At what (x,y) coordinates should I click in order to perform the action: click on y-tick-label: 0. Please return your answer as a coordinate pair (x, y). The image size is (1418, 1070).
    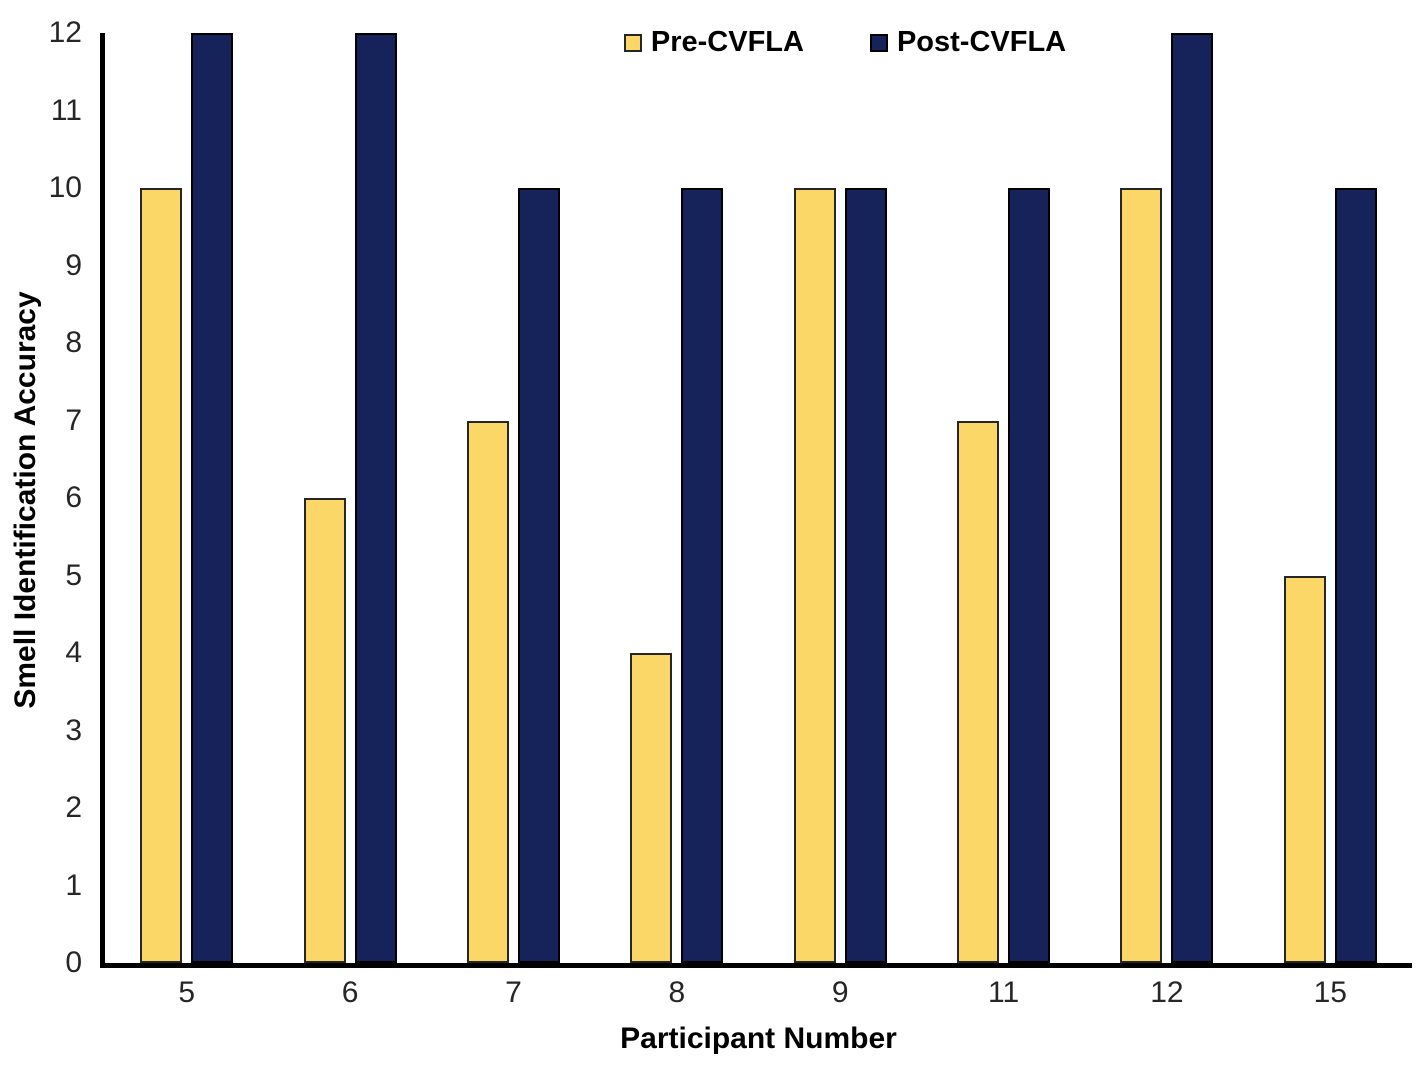
    Looking at the image, I should click on (73, 962).